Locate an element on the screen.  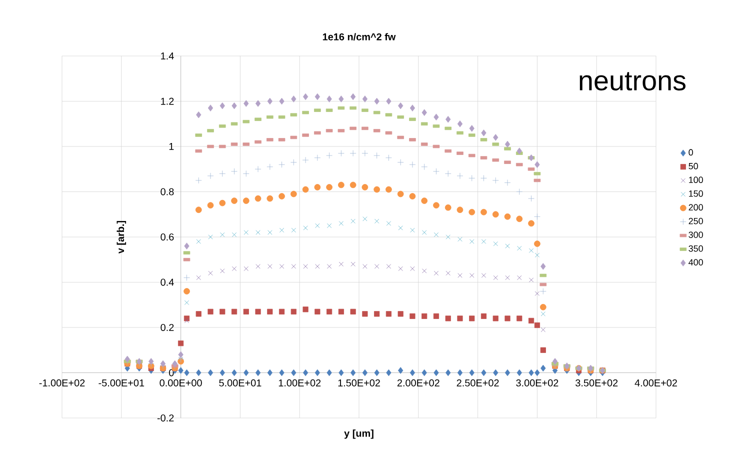
y-tick-label: -0.2 is located at coordinates (165, 418).